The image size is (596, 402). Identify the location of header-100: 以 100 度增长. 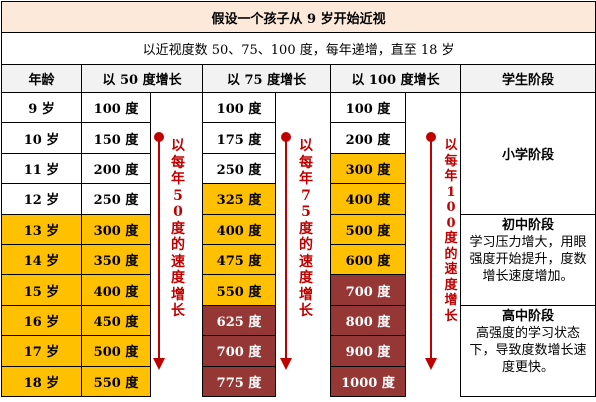
(395, 78).